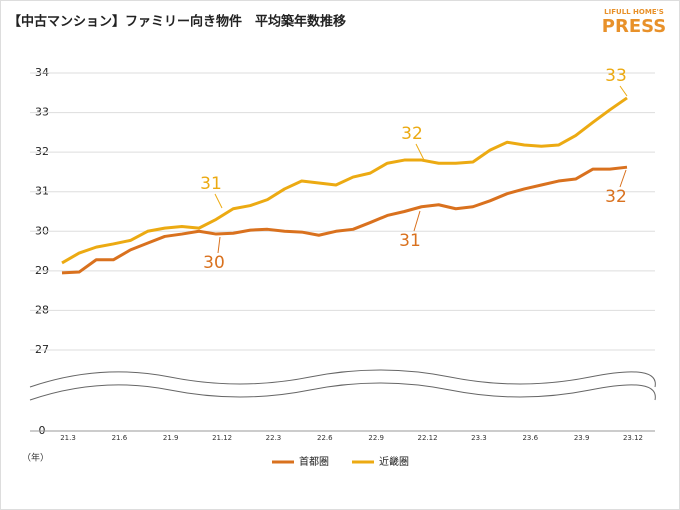  Describe the element at coordinates (394, 461) in the screenshot. I see `legend-label: 近畿圏` at that location.